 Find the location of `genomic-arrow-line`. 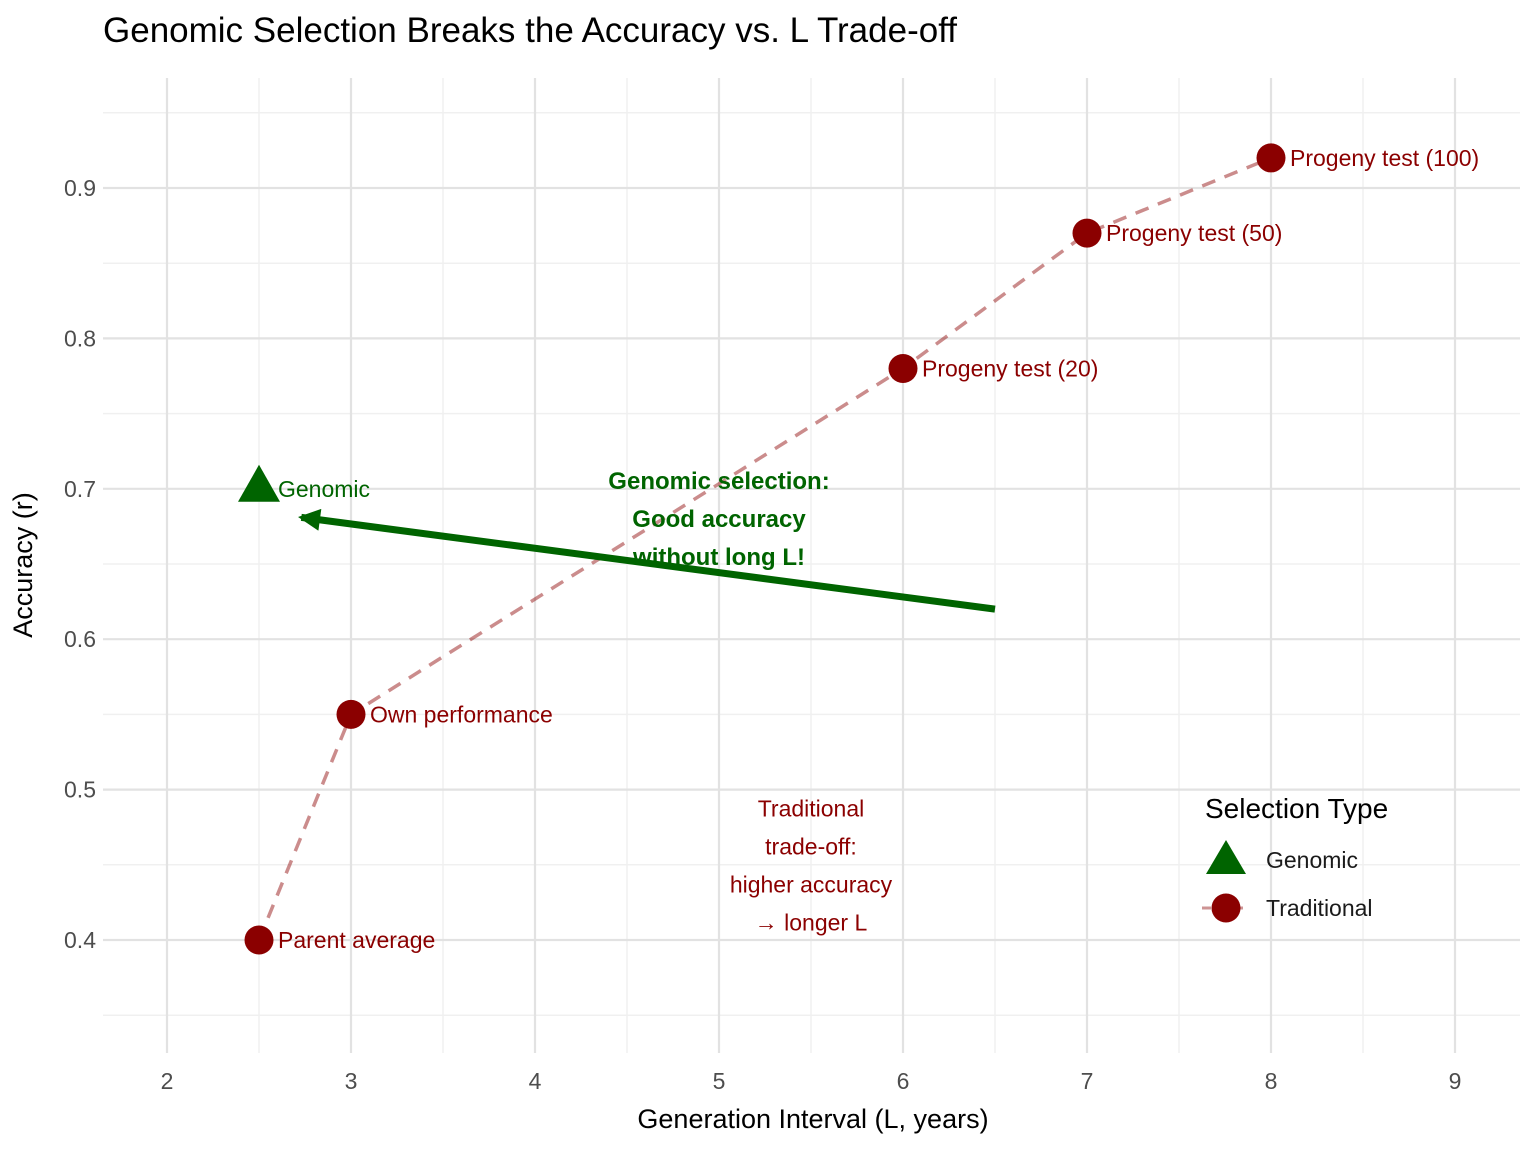

genomic-arrow-line is located at coordinates (647, 560).